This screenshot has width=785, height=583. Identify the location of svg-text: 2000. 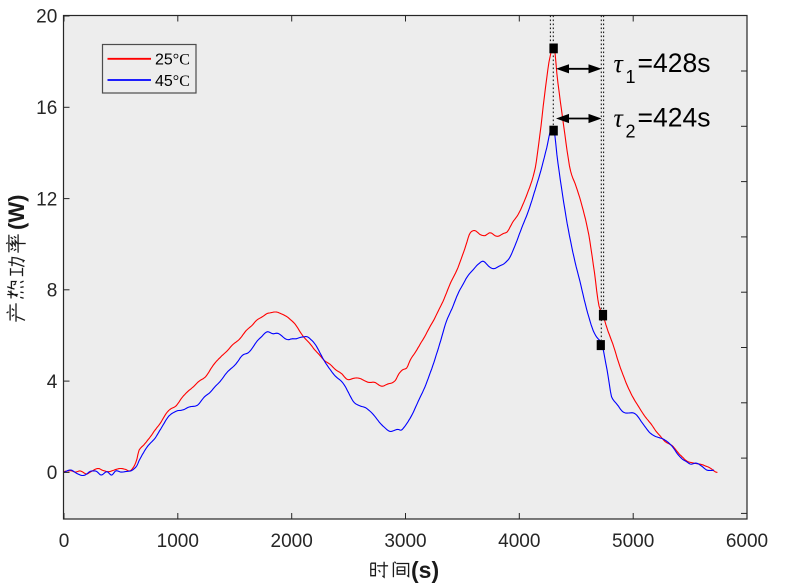
(292, 541).